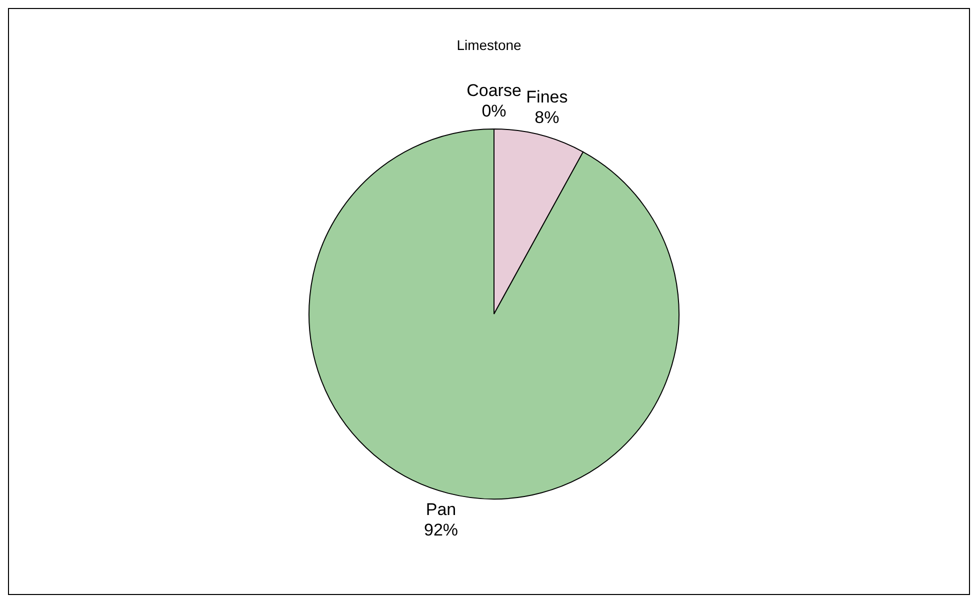 The height and width of the screenshot is (603, 977). Describe the element at coordinates (441, 530) in the screenshot. I see `data-label: 92%` at that location.